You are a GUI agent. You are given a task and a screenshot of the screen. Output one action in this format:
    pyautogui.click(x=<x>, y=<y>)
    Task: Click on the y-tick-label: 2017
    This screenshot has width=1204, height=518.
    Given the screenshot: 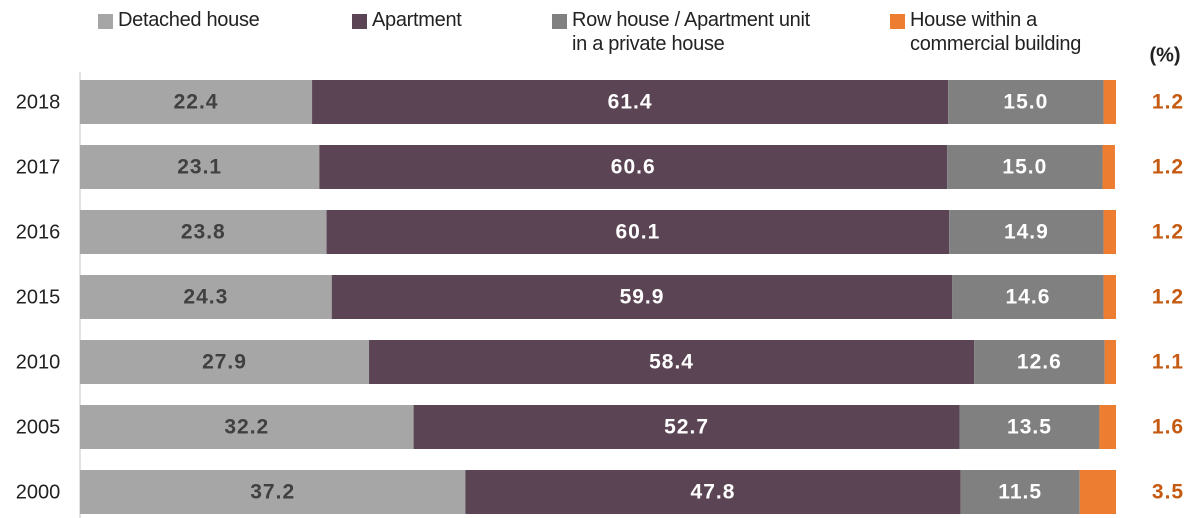 What is the action you would take?
    pyautogui.click(x=38, y=167)
    